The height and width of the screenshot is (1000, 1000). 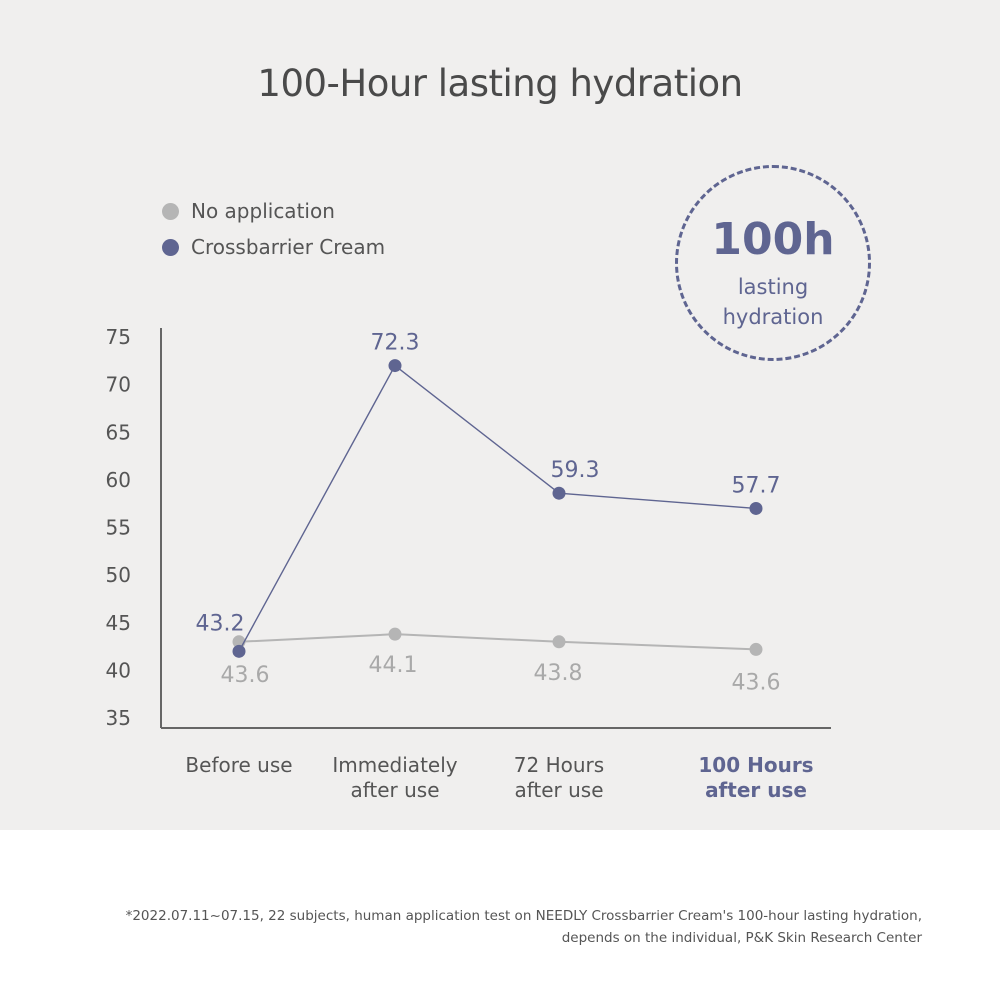 What do you see at coordinates (393, 665) in the screenshot?
I see `data-label-no-application: 44.1` at bounding box center [393, 665].